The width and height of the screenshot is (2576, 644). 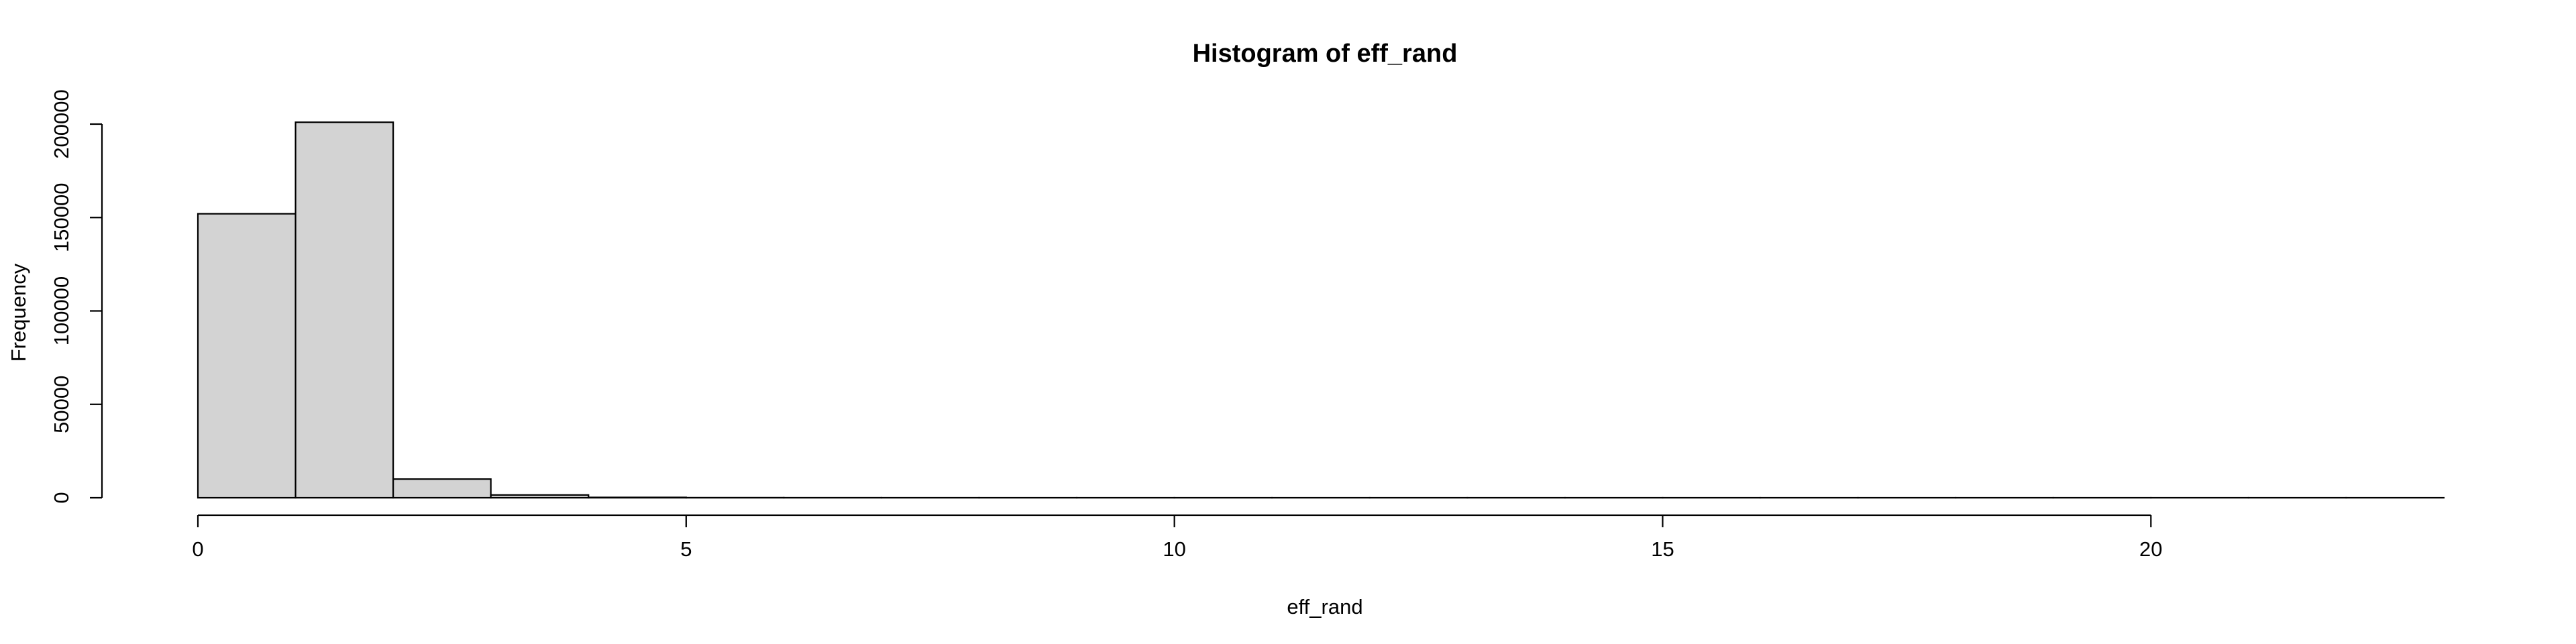 I want to click on x-tick-label: 10, so click(x=1174, y=549).